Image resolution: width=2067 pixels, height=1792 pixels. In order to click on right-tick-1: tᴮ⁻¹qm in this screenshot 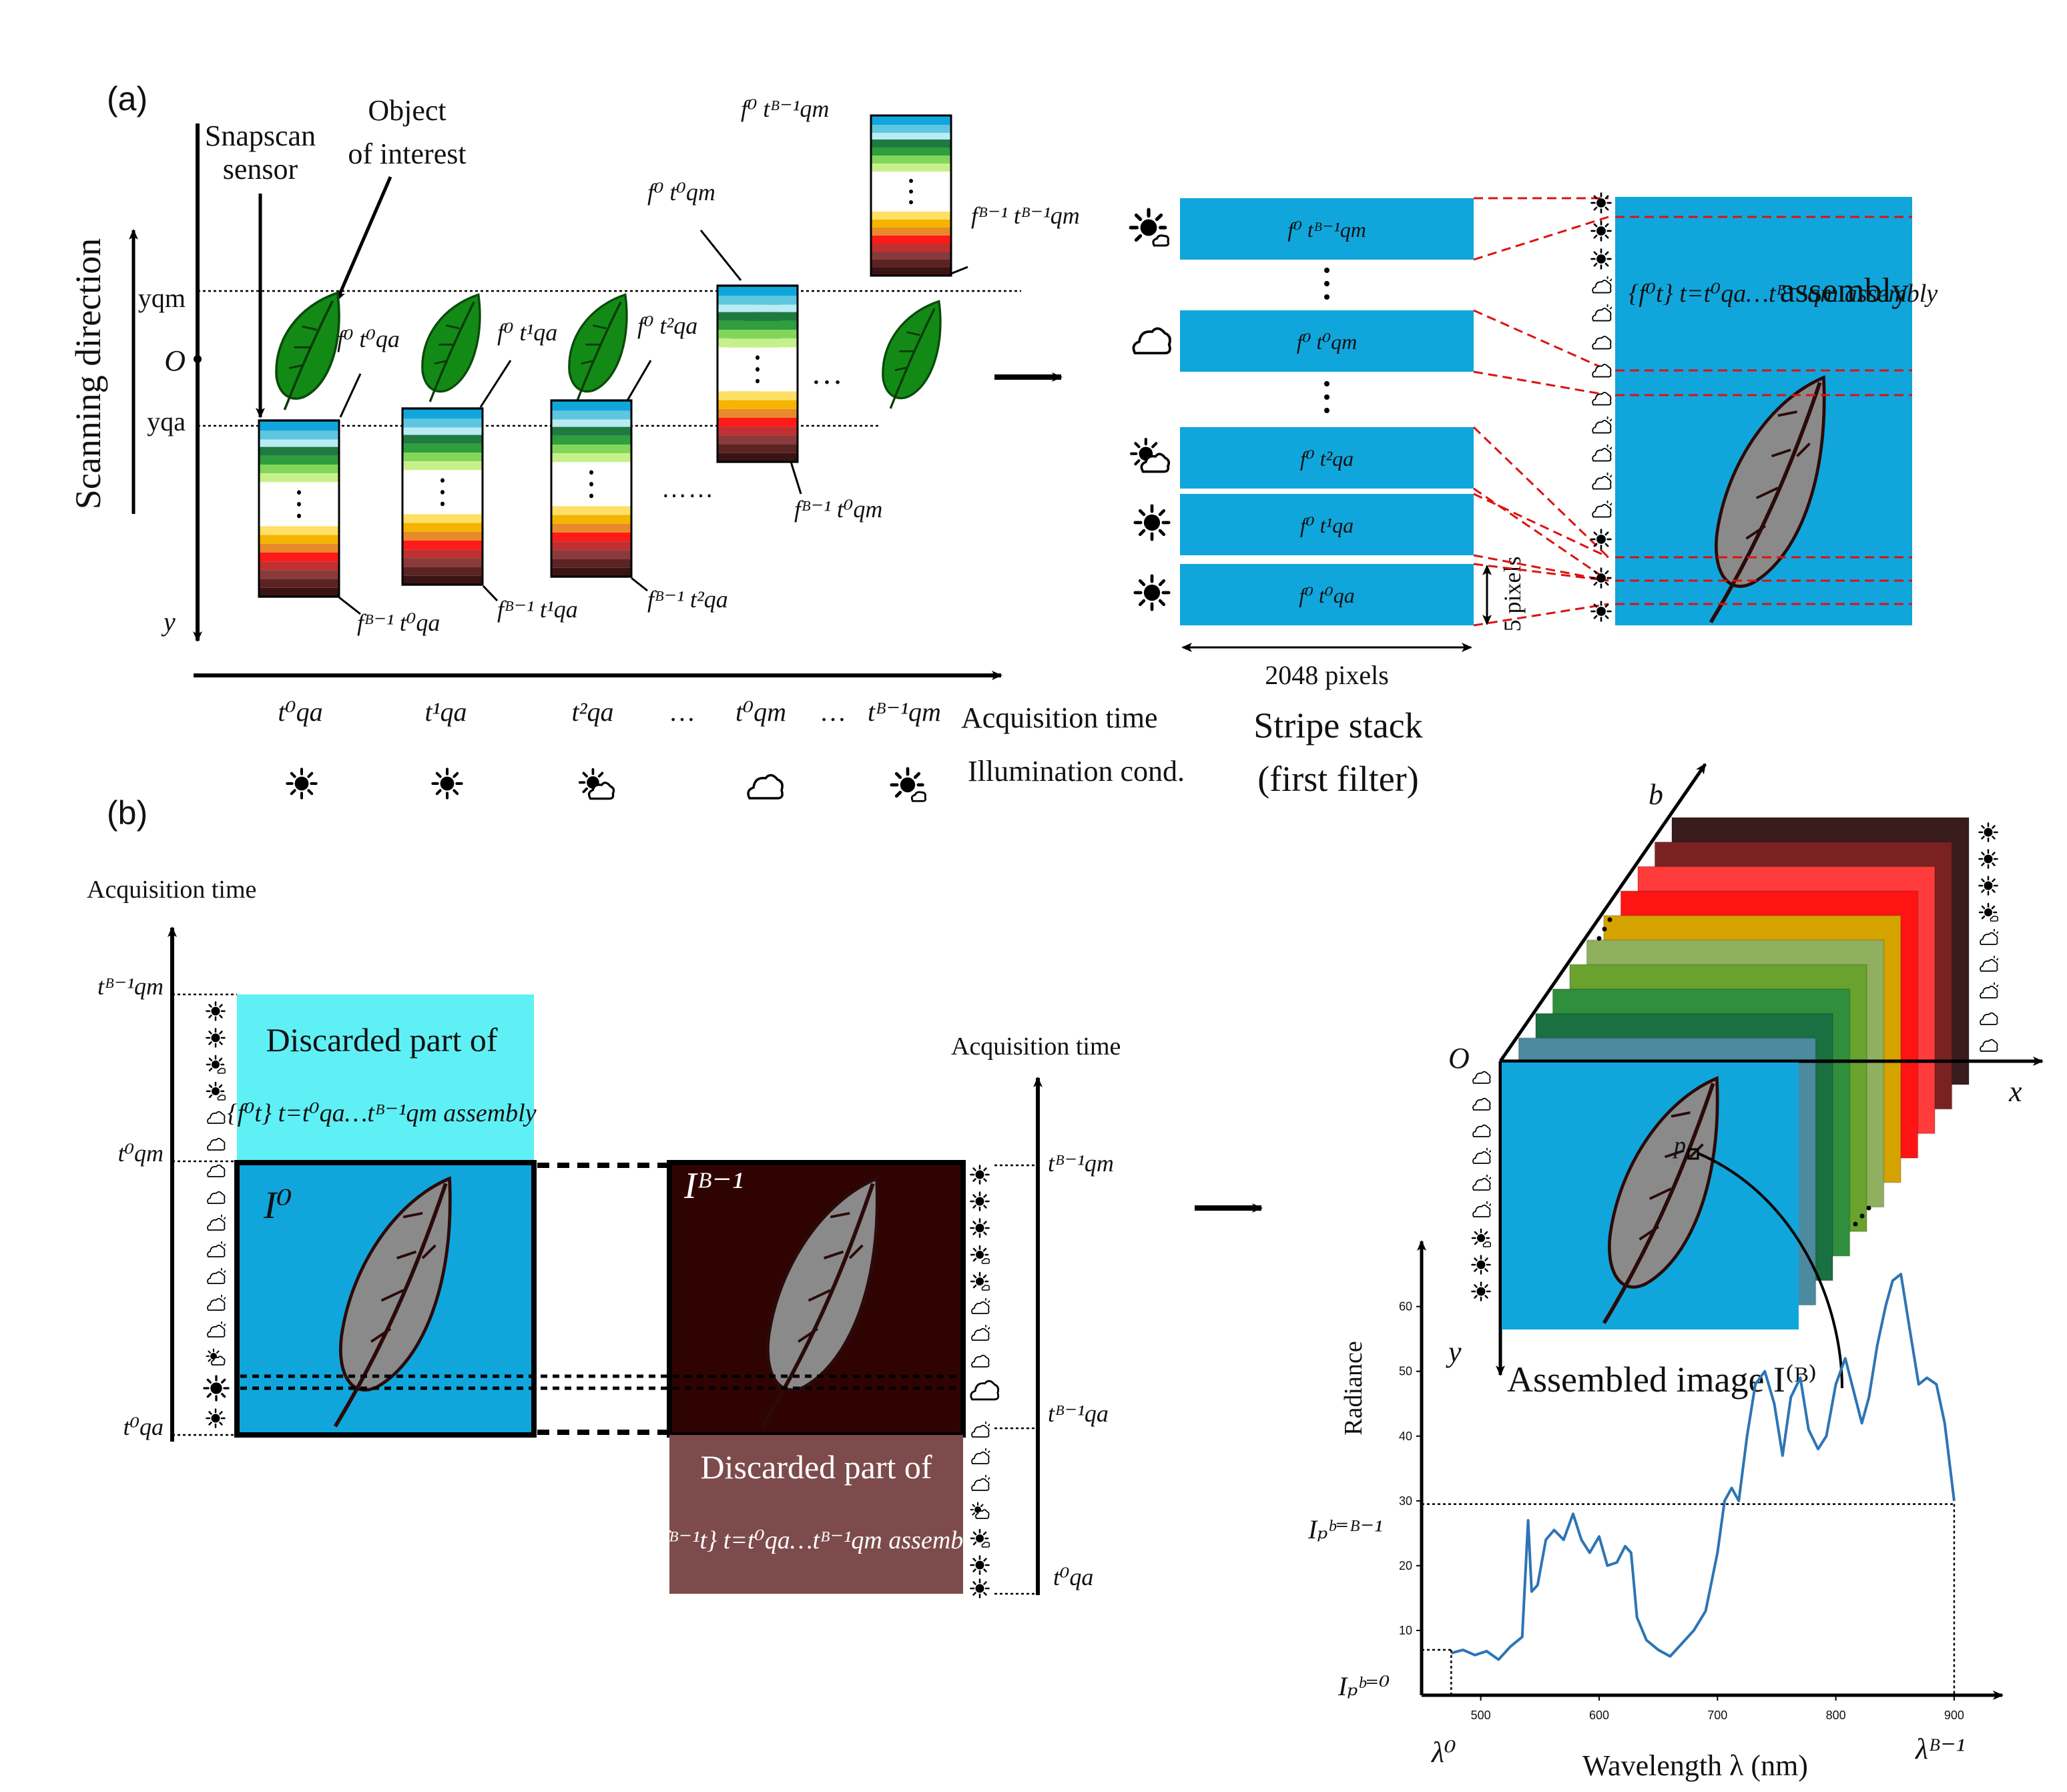, I will do `click(1081, 1163)`.